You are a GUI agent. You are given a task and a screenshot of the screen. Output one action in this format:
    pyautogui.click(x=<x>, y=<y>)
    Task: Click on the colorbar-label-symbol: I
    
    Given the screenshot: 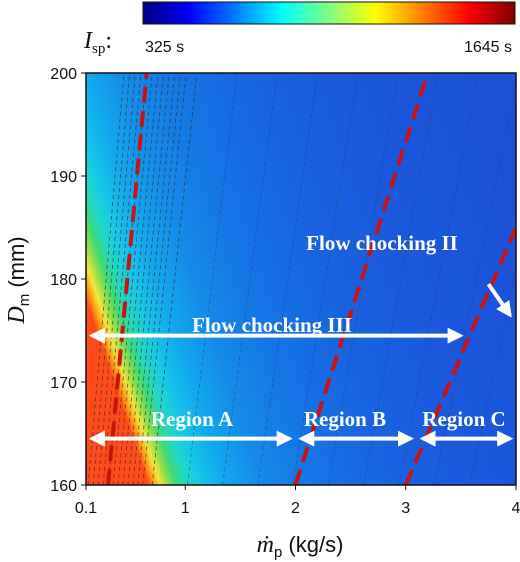 What is the action you would take?
    pyautogui.click(x=88, y=41)
    